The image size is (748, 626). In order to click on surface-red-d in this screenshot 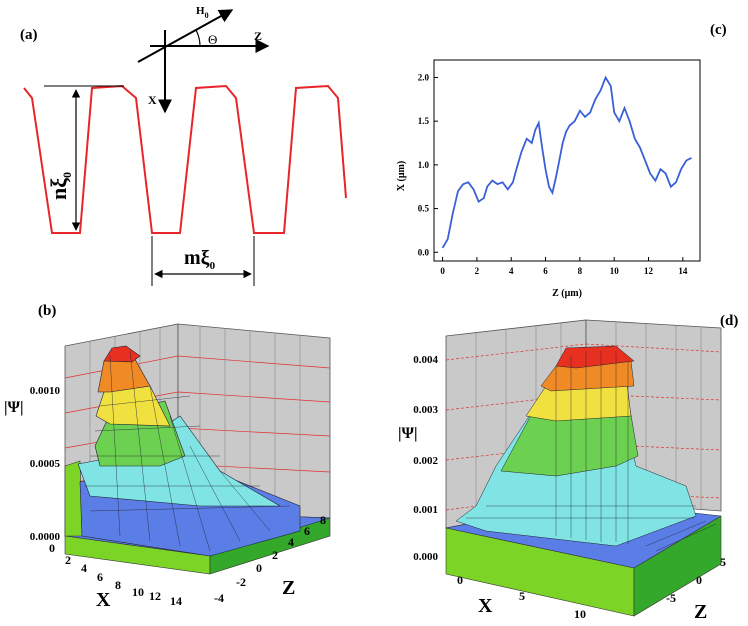, I will do `click(595, 357)`.